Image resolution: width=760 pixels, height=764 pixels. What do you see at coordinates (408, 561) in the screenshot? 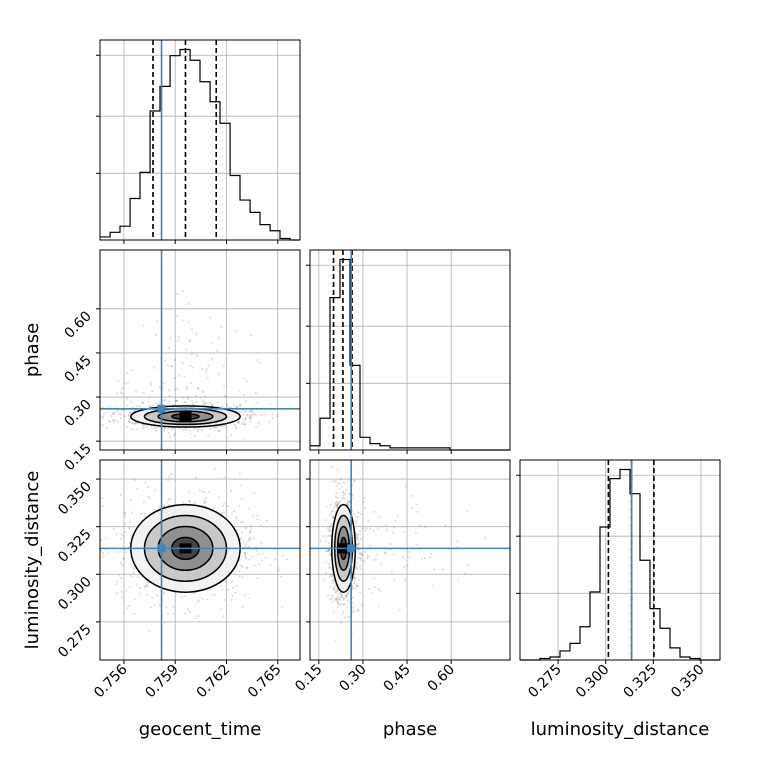
I see `scatter-panel-phase-luminosity_distance` at bounding box center [408, 561].